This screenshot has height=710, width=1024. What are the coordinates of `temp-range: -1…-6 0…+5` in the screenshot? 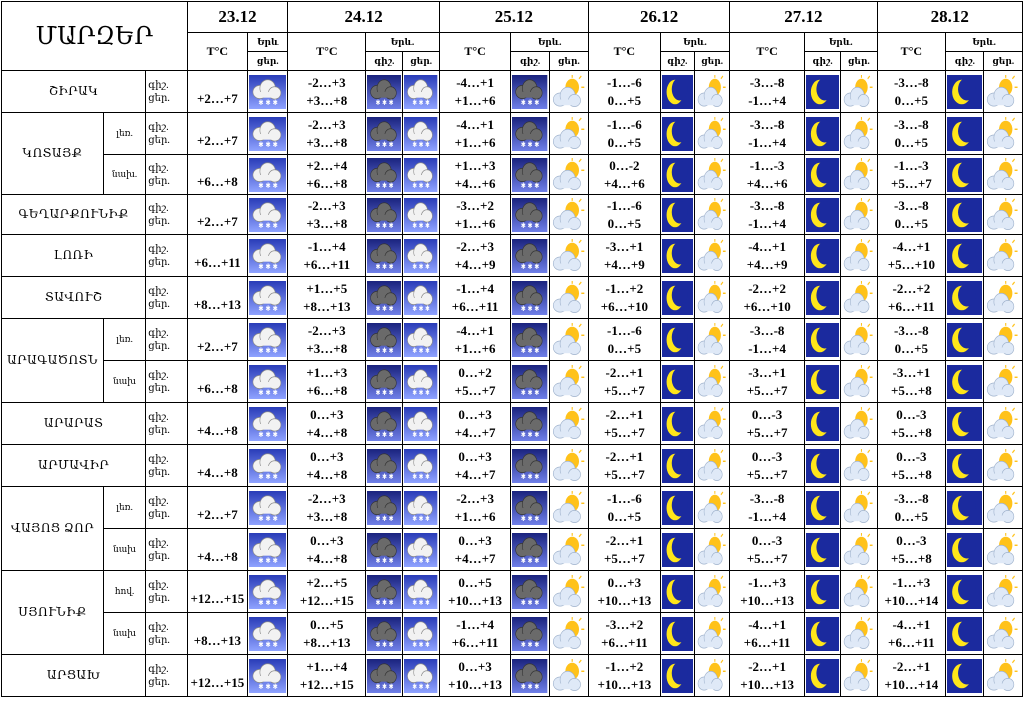 It's located at (624, 214).